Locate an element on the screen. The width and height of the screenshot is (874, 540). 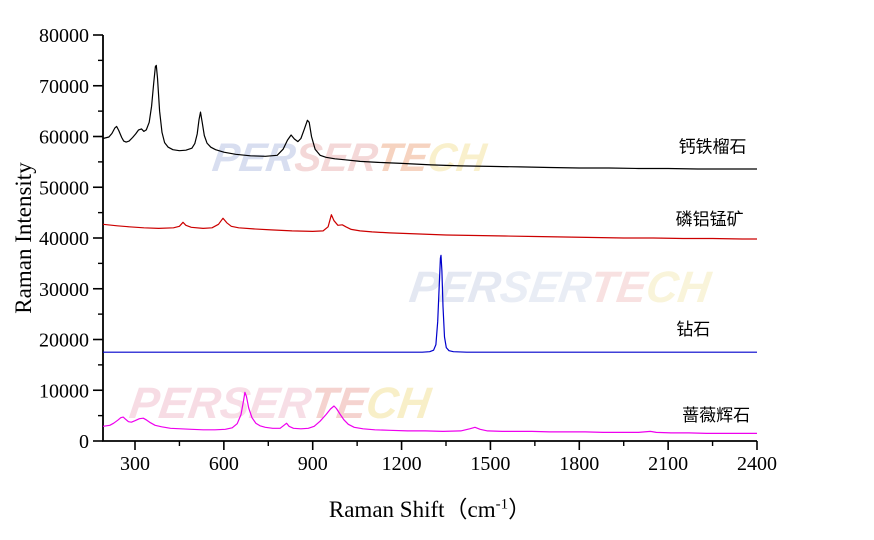
x-tick-label: 600 is located at coordinates (224, 464).